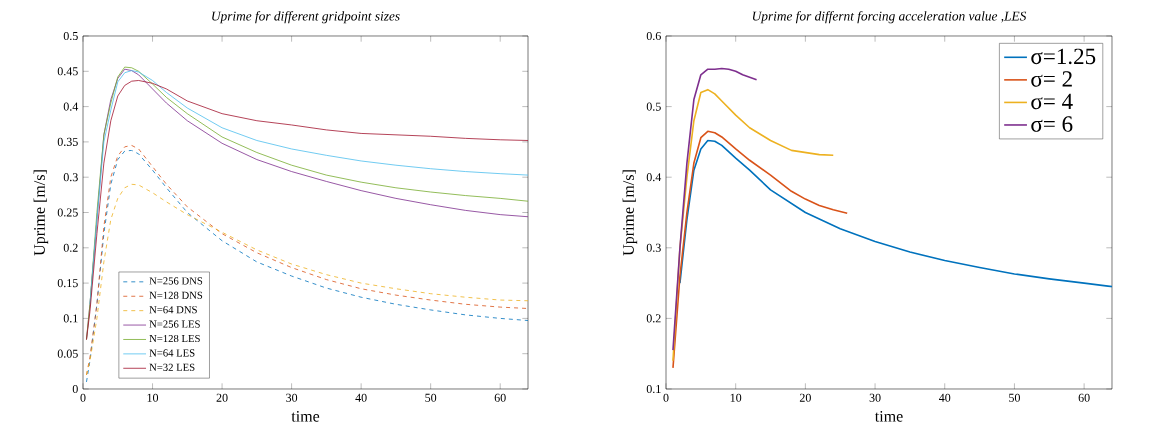 The height and width of the screenshot is (436, 1161). What do you see at coordinates (174, 324) in the screenshot?
I see `legend-label: N=256 LES` at bounding box center [174, 324].